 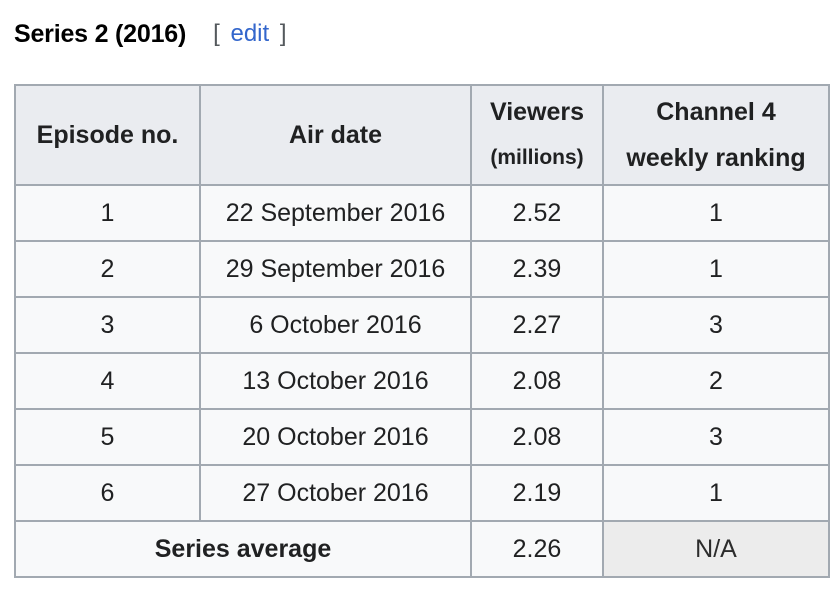 I want to click on header-episode: Episode no., so click(x=107, y=135).